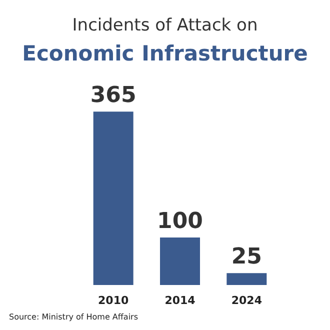  I want to click on x-tick-label: 2010, so click(113, 300).